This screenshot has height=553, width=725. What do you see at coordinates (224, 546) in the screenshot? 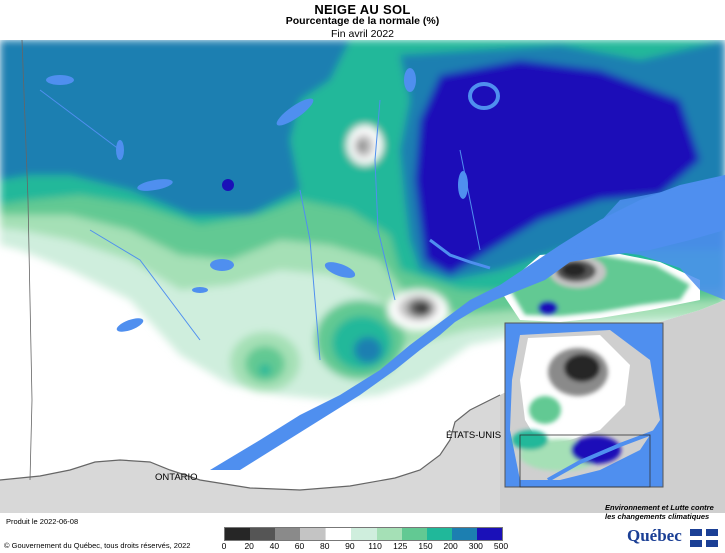
I see `legend-tick-label: 0` at bounding box center [224, 546].